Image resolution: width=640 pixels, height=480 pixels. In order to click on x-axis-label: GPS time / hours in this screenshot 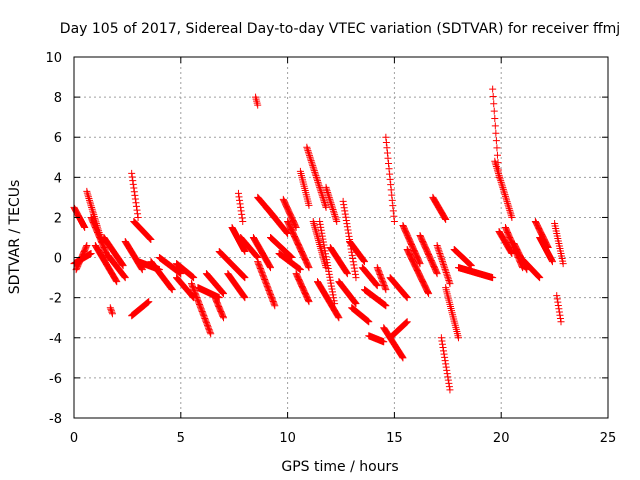, I will do `click(339, 467)`.